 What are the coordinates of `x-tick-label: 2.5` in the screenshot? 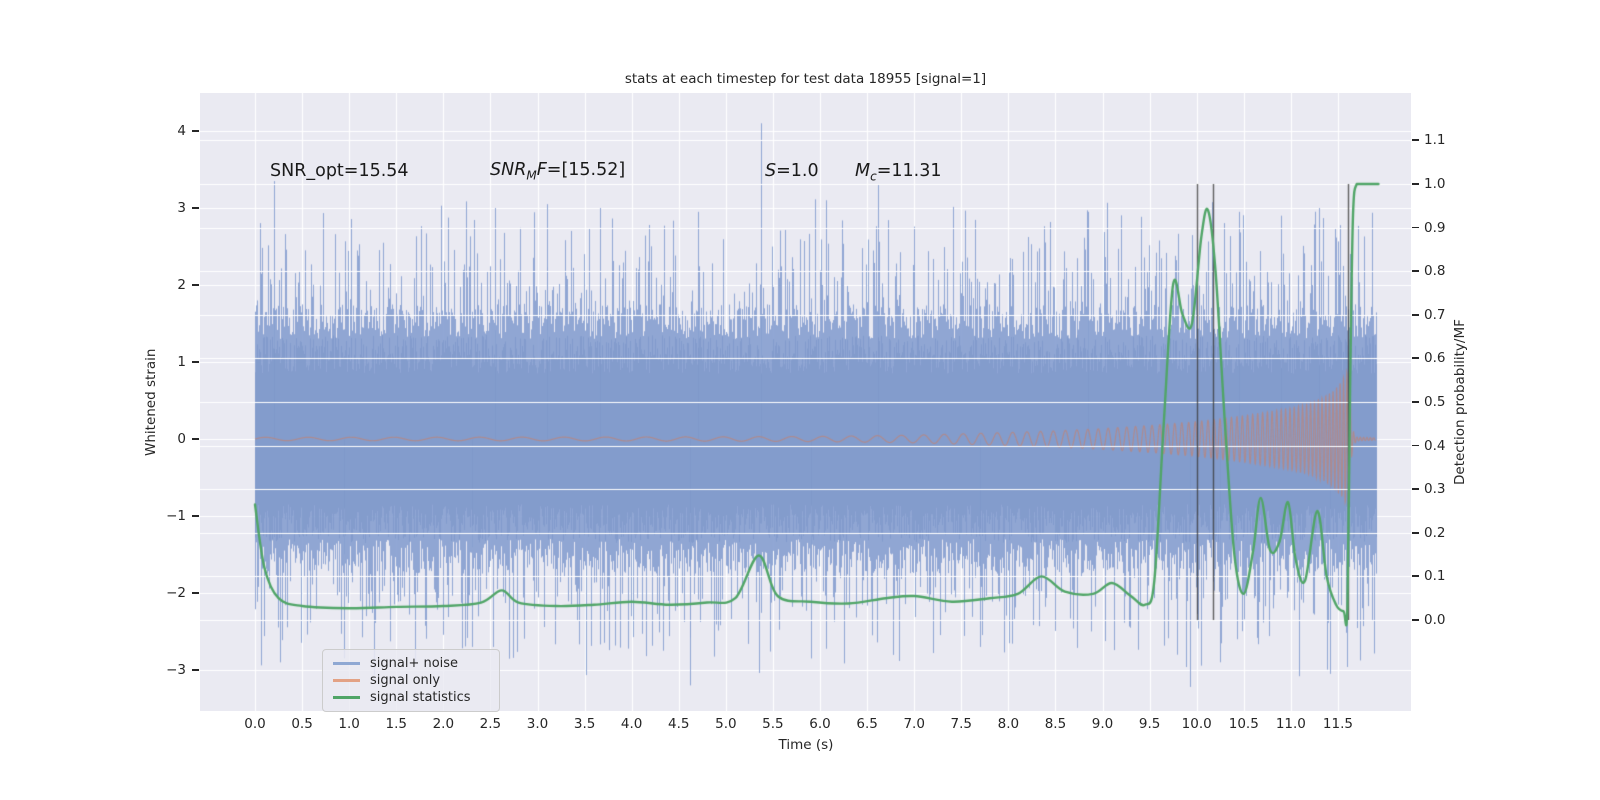 It's located at (490, 724).